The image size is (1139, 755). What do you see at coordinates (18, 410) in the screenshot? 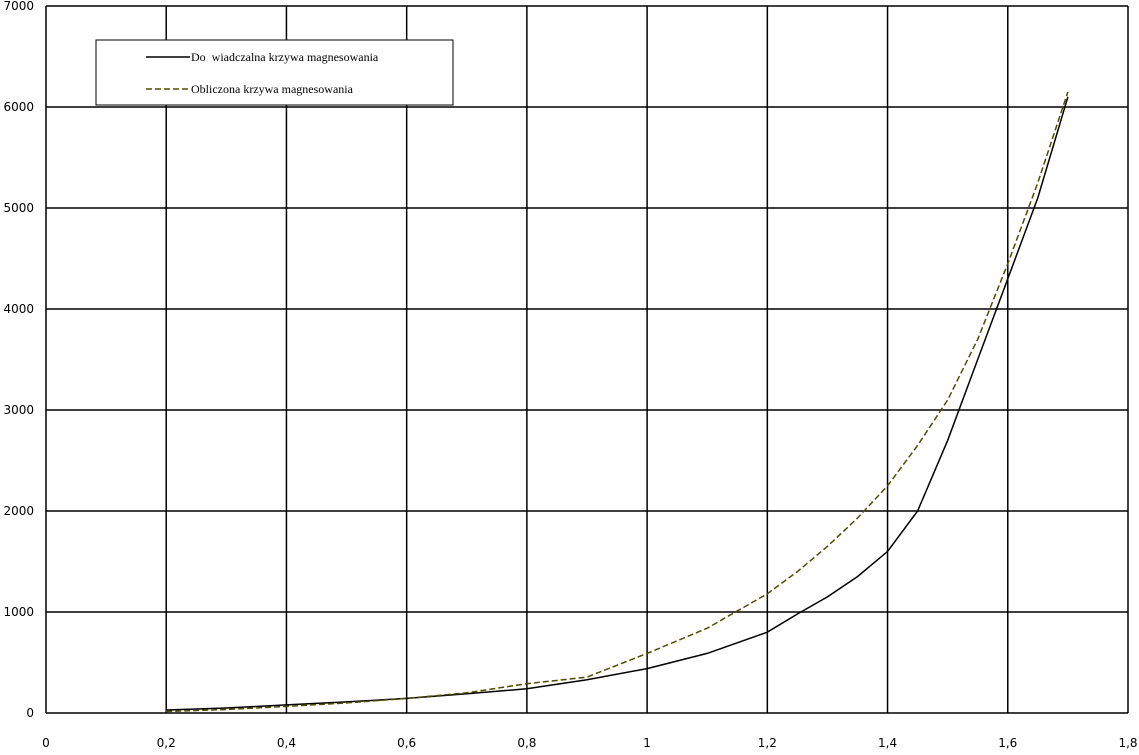
I see `y-tick-label: 3000` at bounding box center [18, 410].